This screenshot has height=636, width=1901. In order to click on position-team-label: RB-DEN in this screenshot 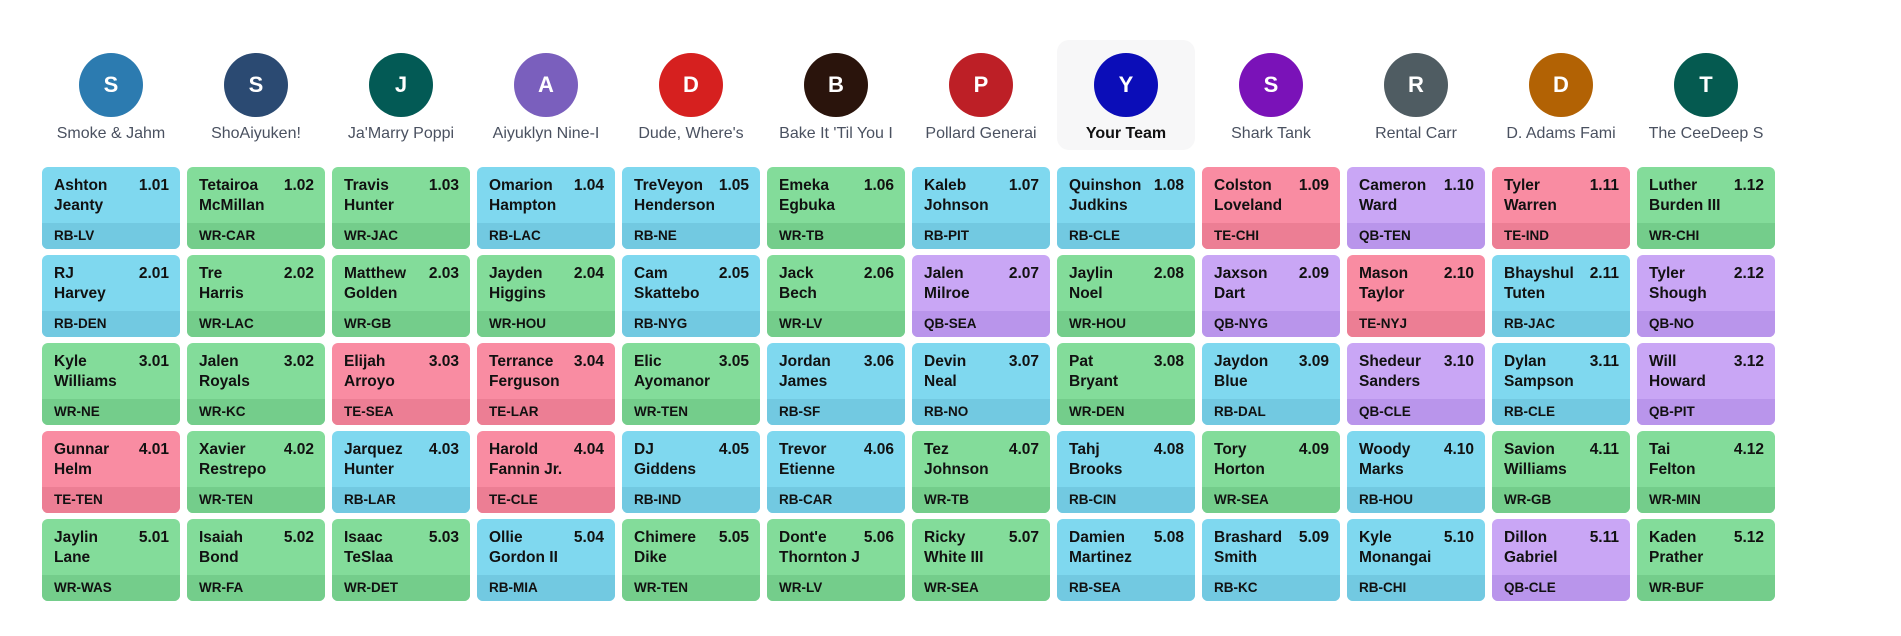, I will do `click(111, 324)`.